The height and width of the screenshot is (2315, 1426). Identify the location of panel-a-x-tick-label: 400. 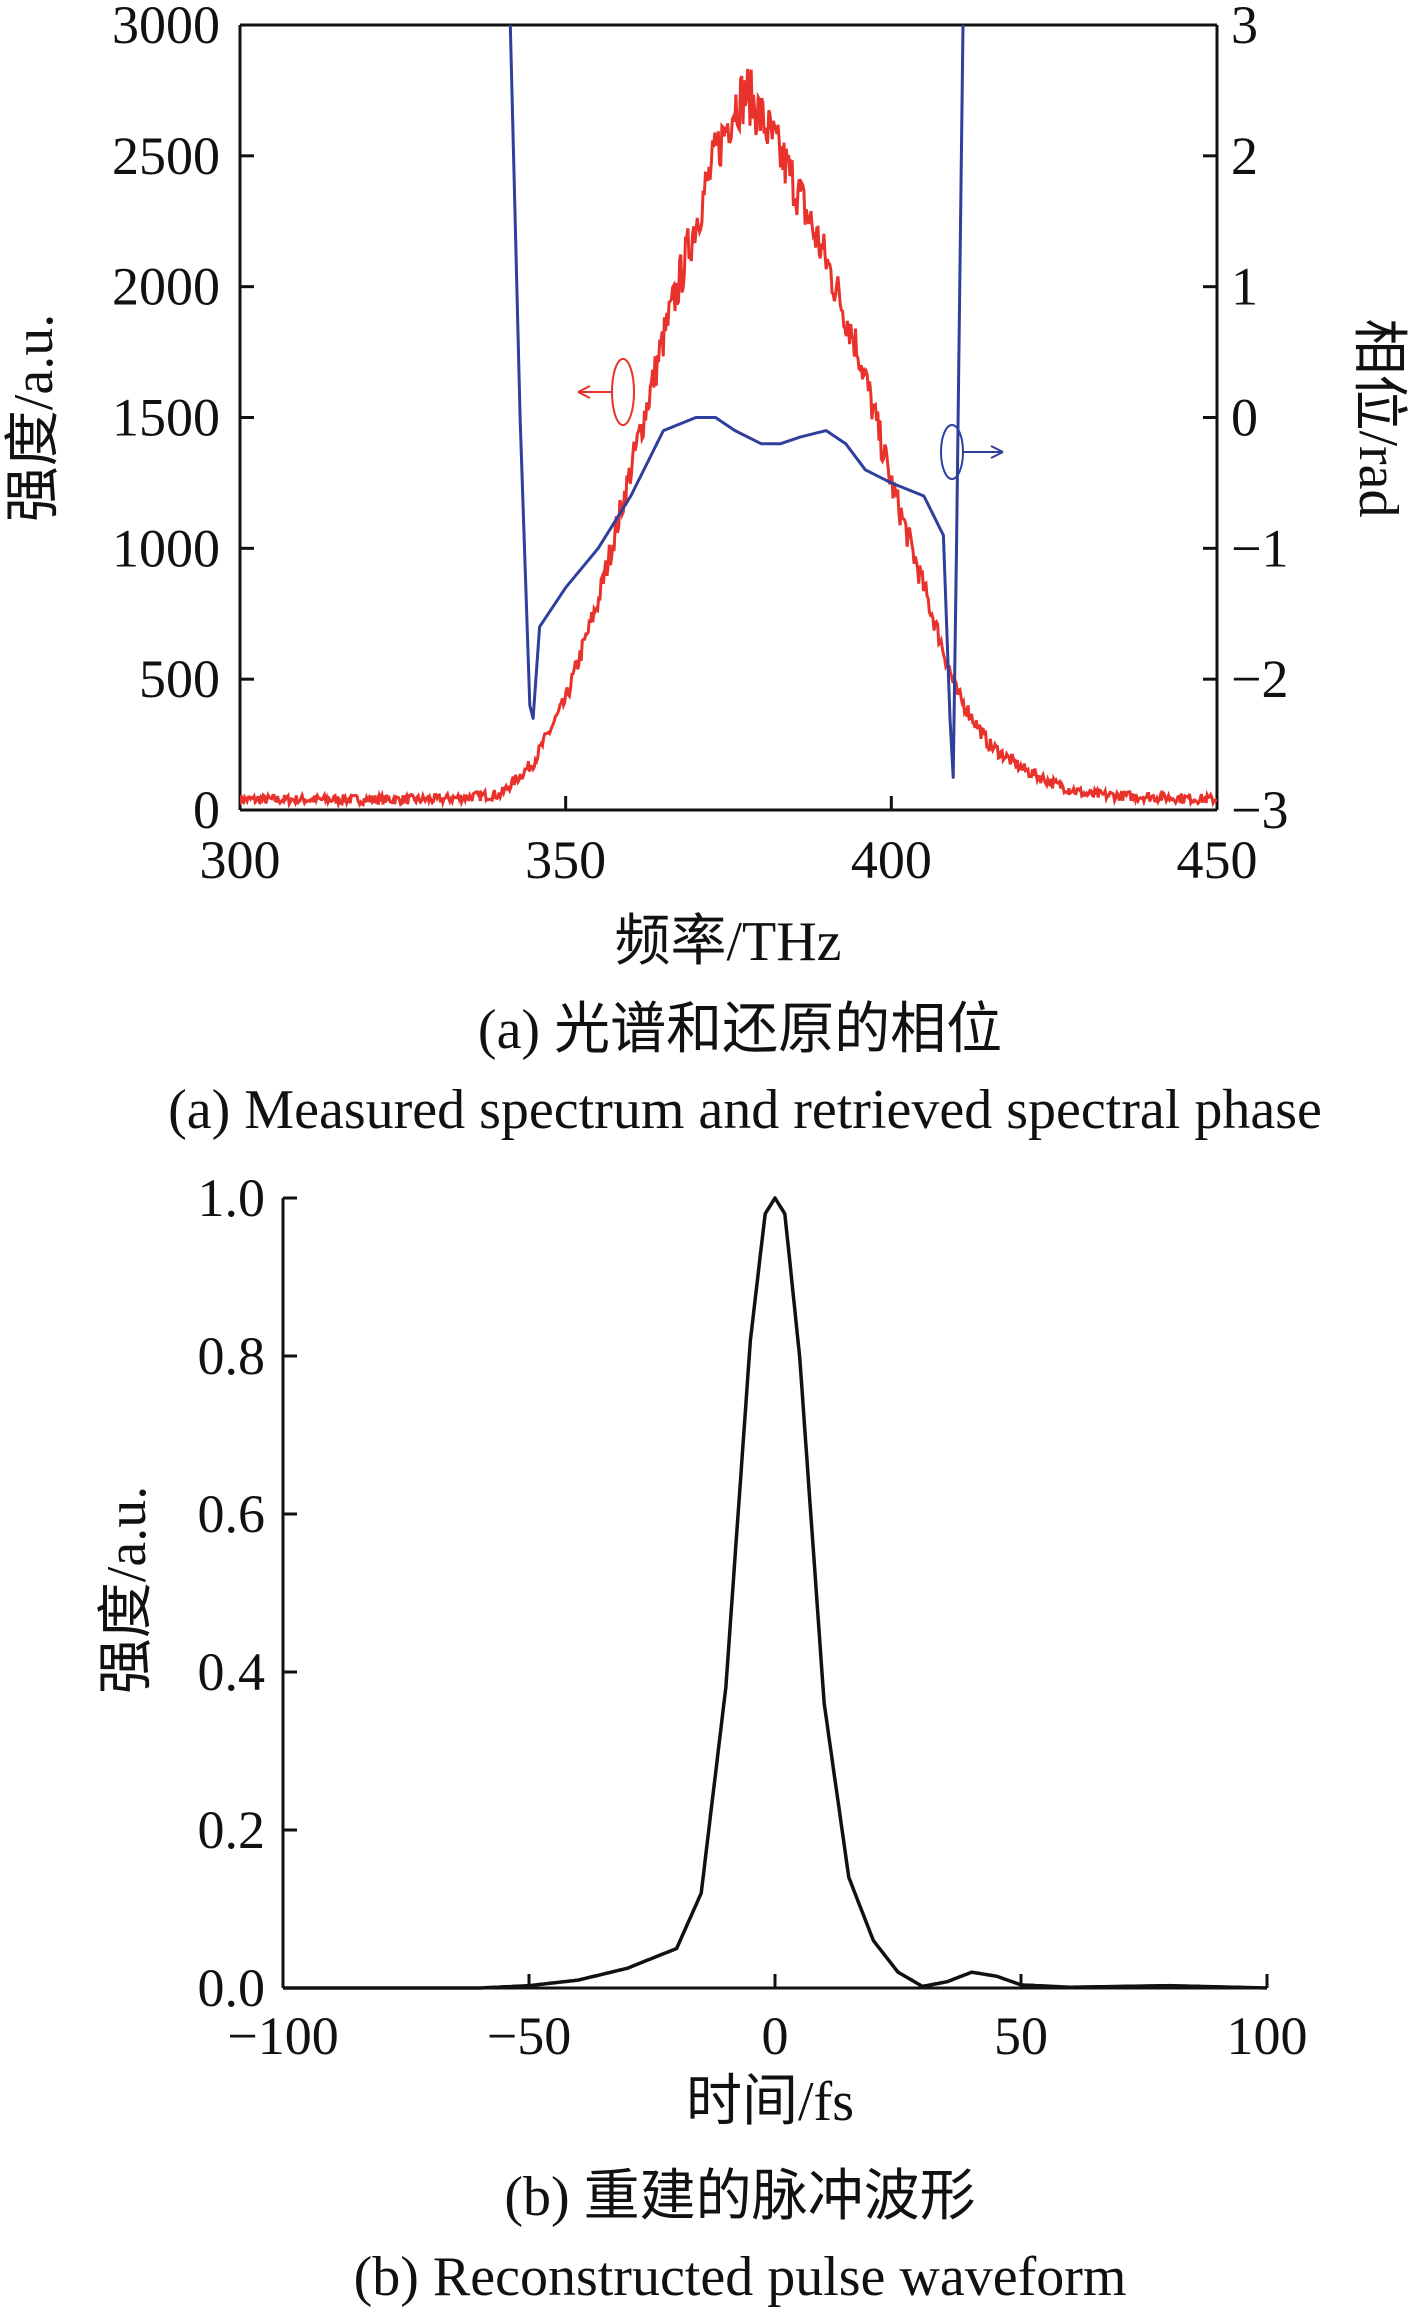
(891, 860).